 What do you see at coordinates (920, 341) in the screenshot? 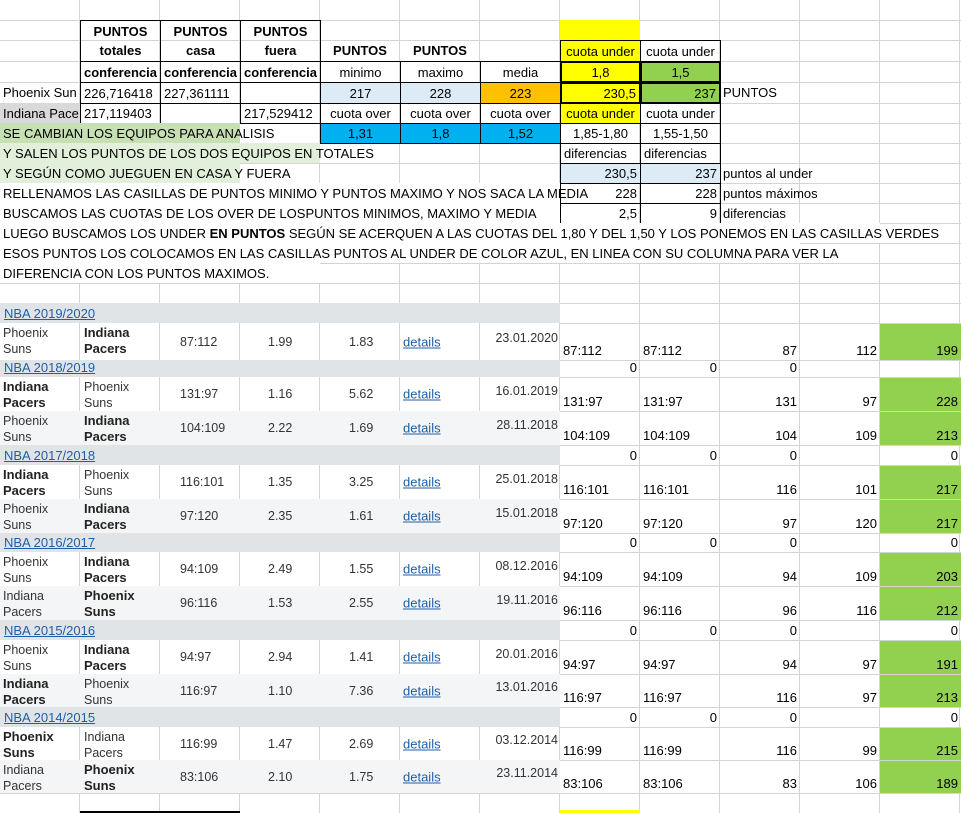
I see `total-points: 199` at bounding box center [920, 341].